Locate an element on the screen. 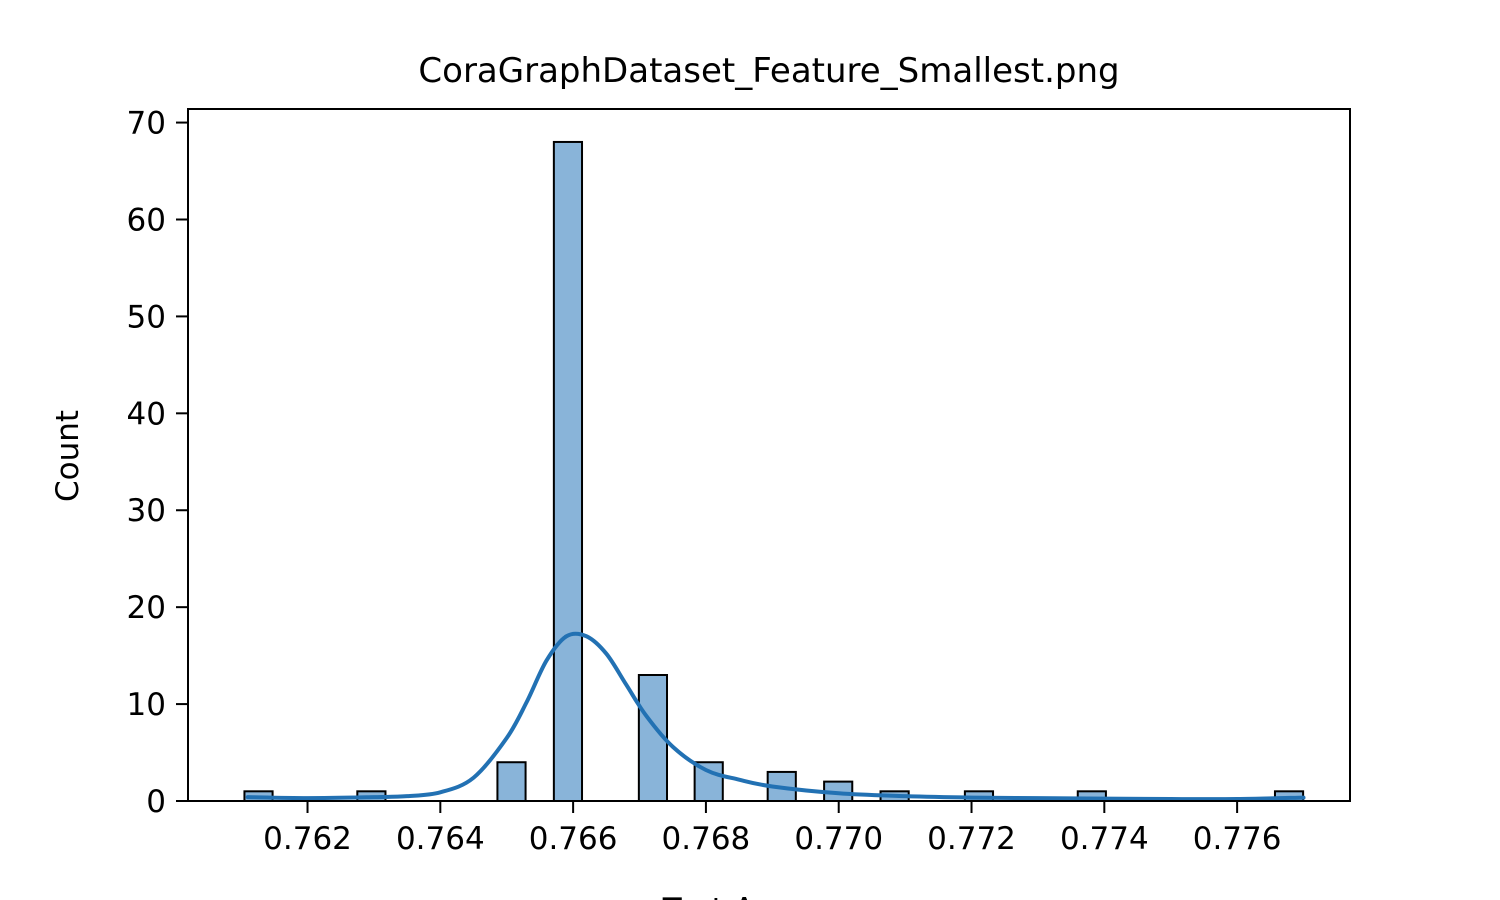 The width and height of the screenshot is (1500, 900). y-tick-label: 30 is located at coordinates (146, 511).